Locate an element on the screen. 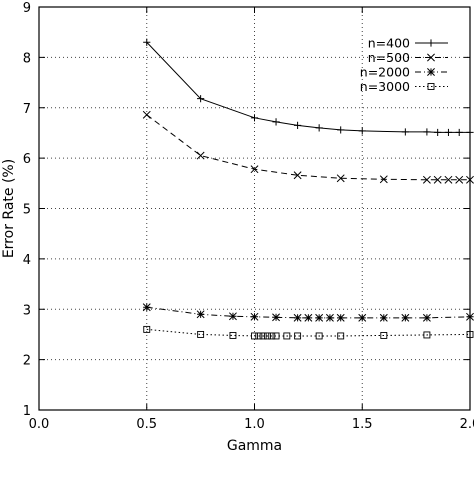 This screenshot has height=477, width=474. x-tick-label: 1.0 is located at coordinates (254, 424).